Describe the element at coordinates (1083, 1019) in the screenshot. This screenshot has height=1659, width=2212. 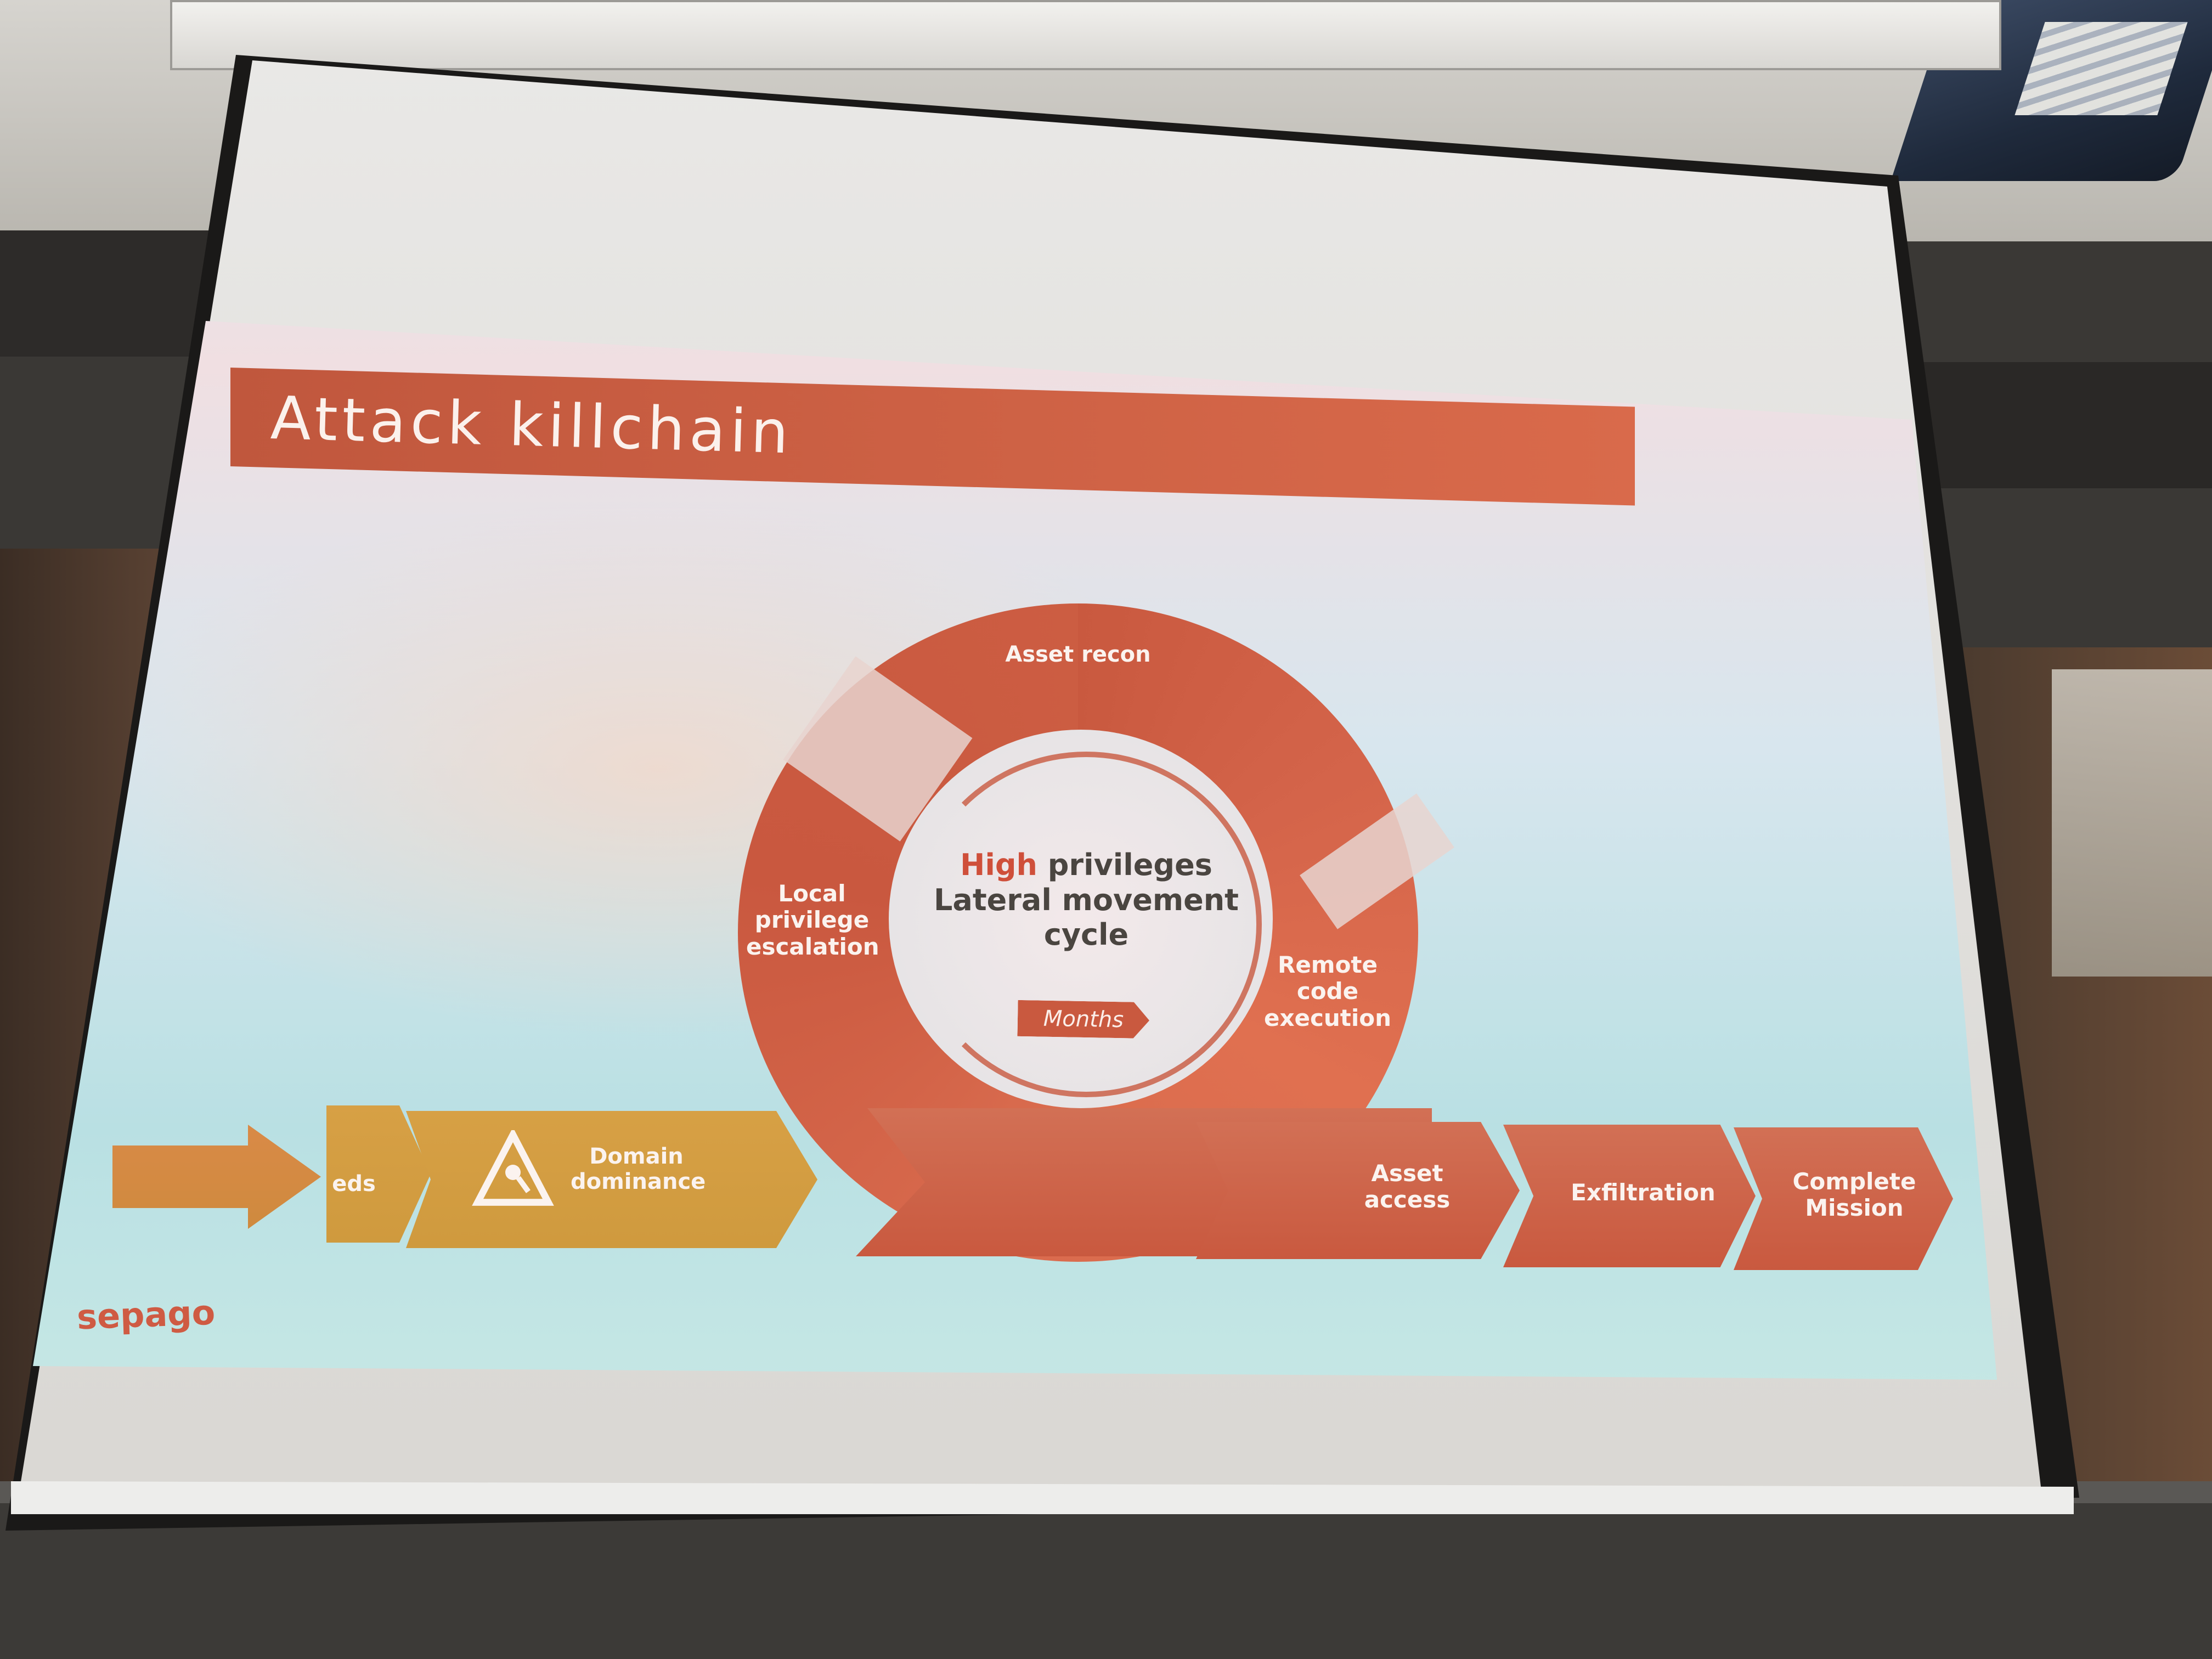
I see `months-tag: Months` at that location.